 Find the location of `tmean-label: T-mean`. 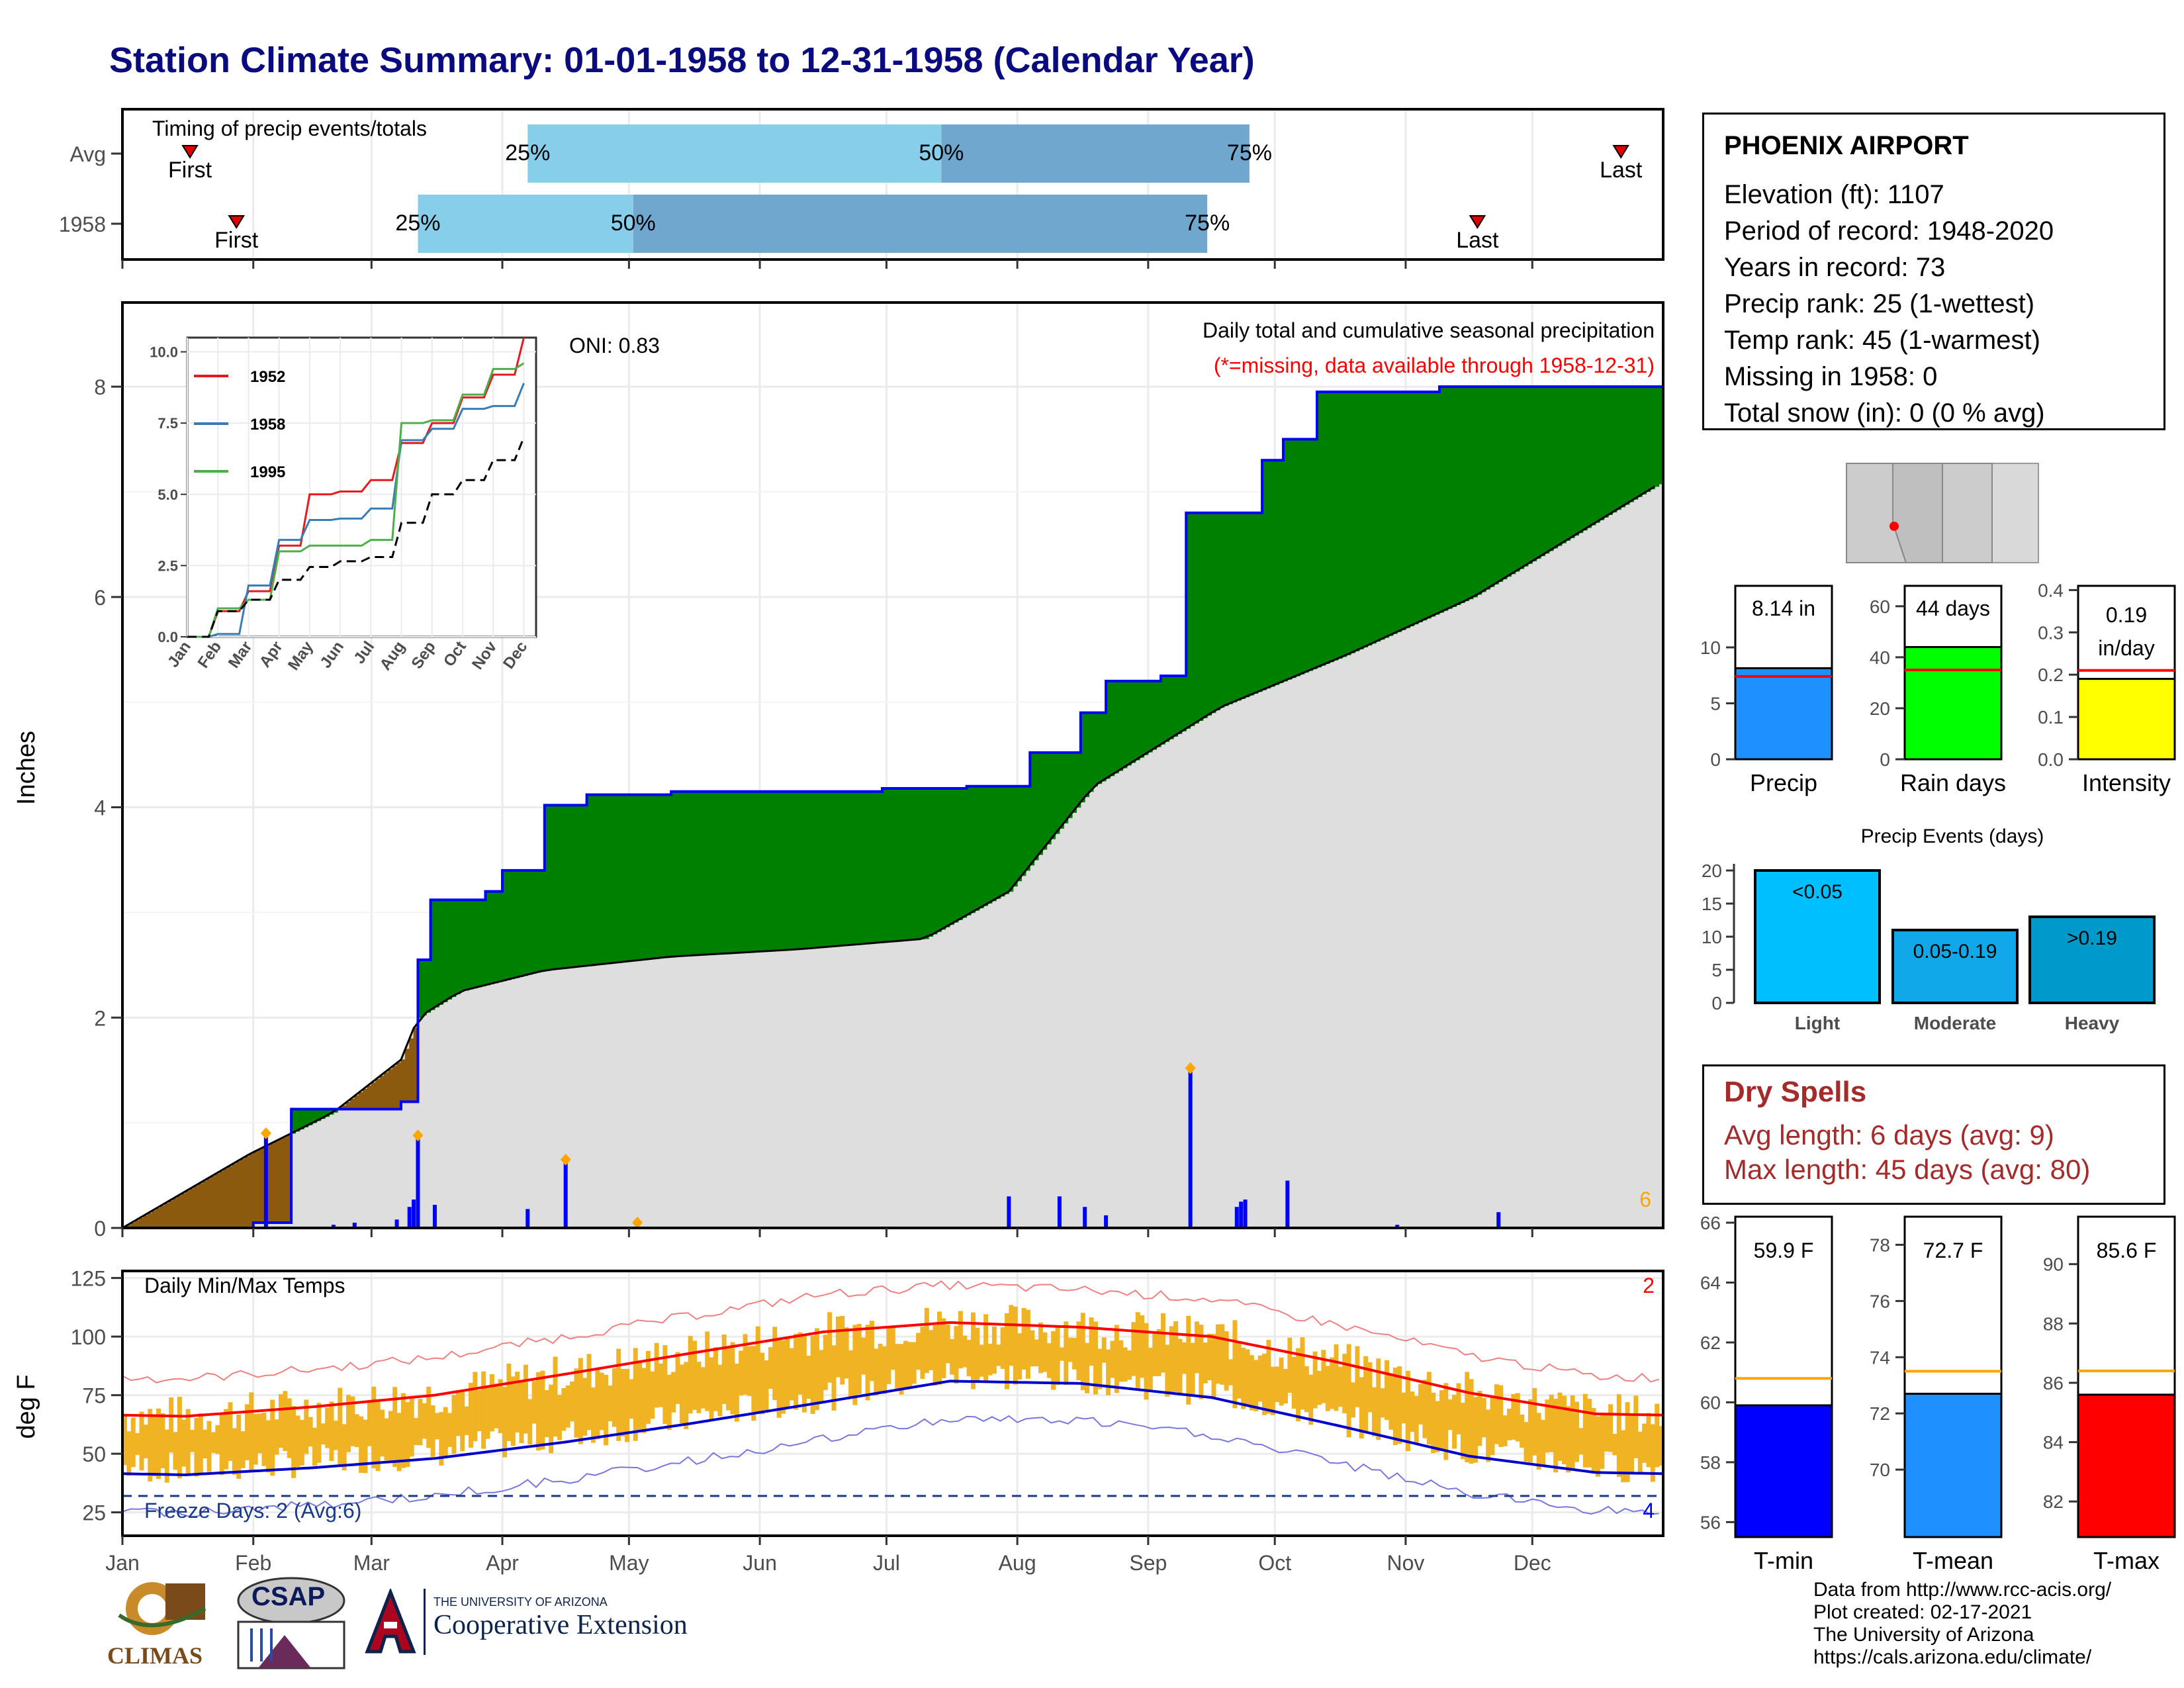

tmean-label: T-mean is located at coordinates (1953, 1560).